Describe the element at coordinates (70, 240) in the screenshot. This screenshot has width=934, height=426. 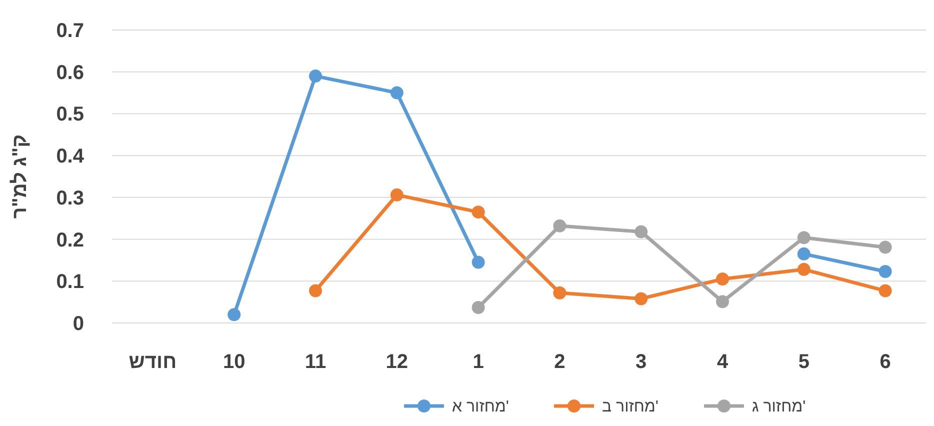
I see `y-tick-label: 0.2` at that location.